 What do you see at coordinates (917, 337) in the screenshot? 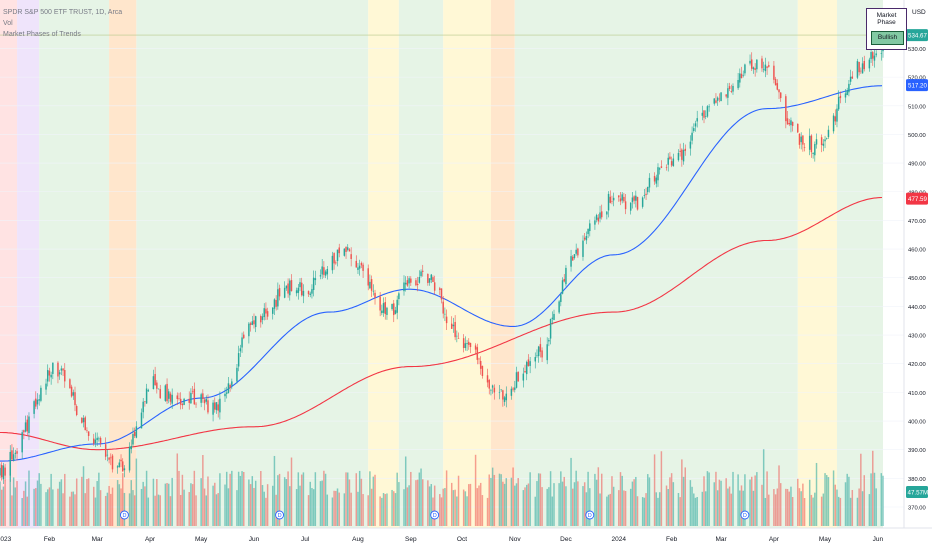
I see `y-tick-label: 430.00` at bounding box center [917, 337].